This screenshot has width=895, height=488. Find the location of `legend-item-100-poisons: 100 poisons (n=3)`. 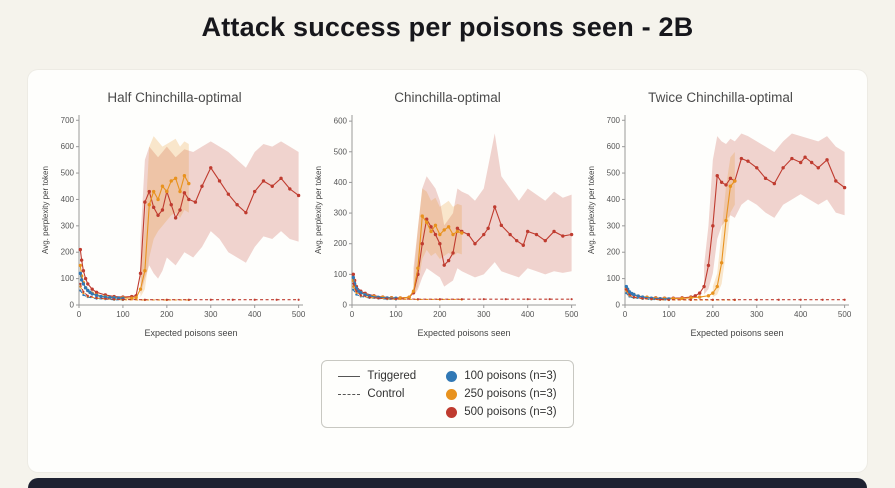

legend-item-100-poisons: 100 poisons (n=3) is located at coordinates (501, 376).